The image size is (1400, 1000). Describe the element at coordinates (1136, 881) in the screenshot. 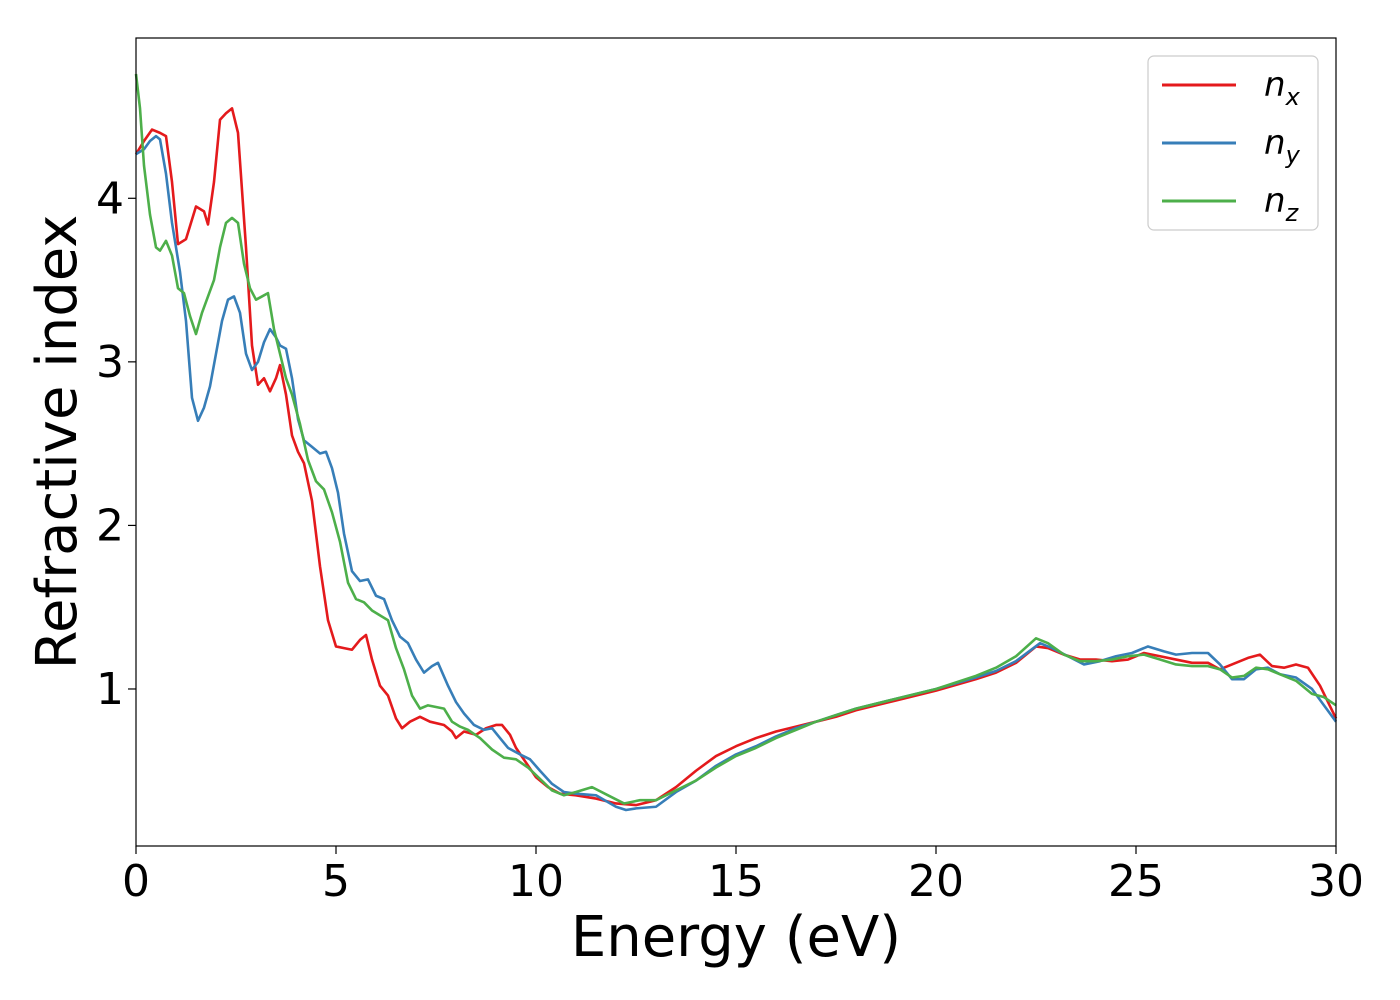

I see `x-tick-label: 25` at that location.